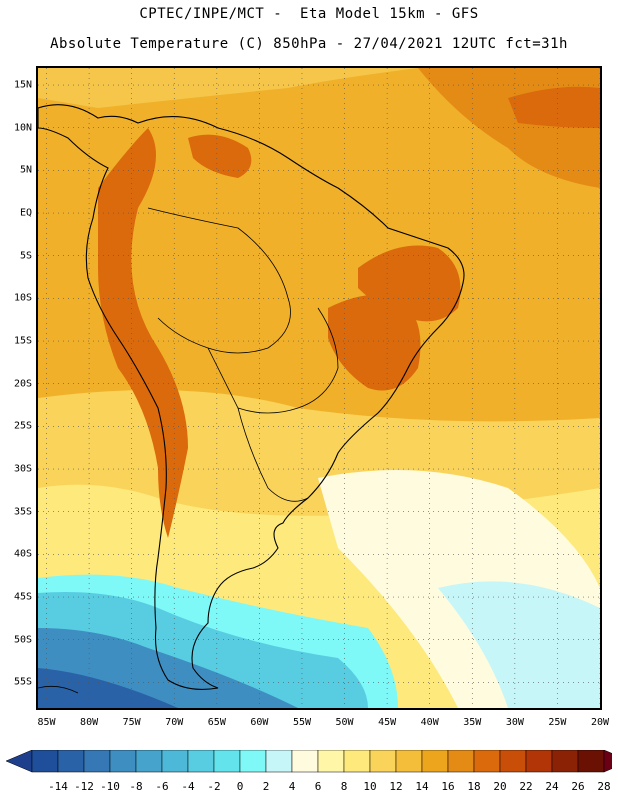 The width and height of the screenshot is (618, 800). What do you see at coordinates (214, 786) in the screenshot?
I see `colorbar-tick-label: -2` at bounding box center [214, 786].